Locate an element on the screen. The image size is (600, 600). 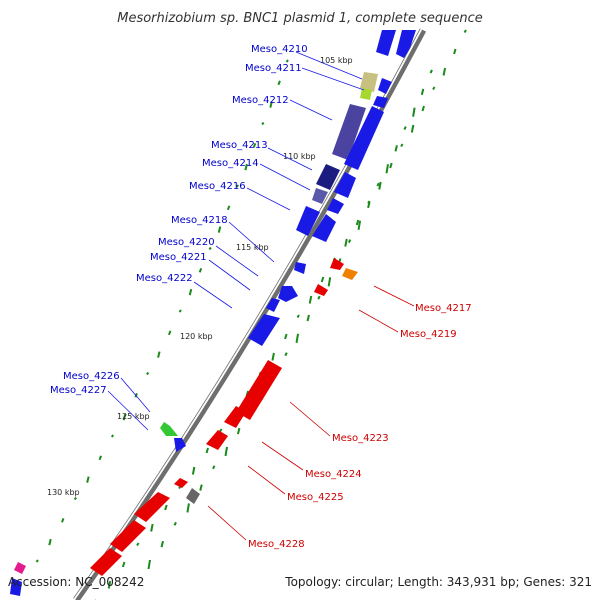
gene-label-meso-4211: Meso_4211 is located at coordinates (273, 68).